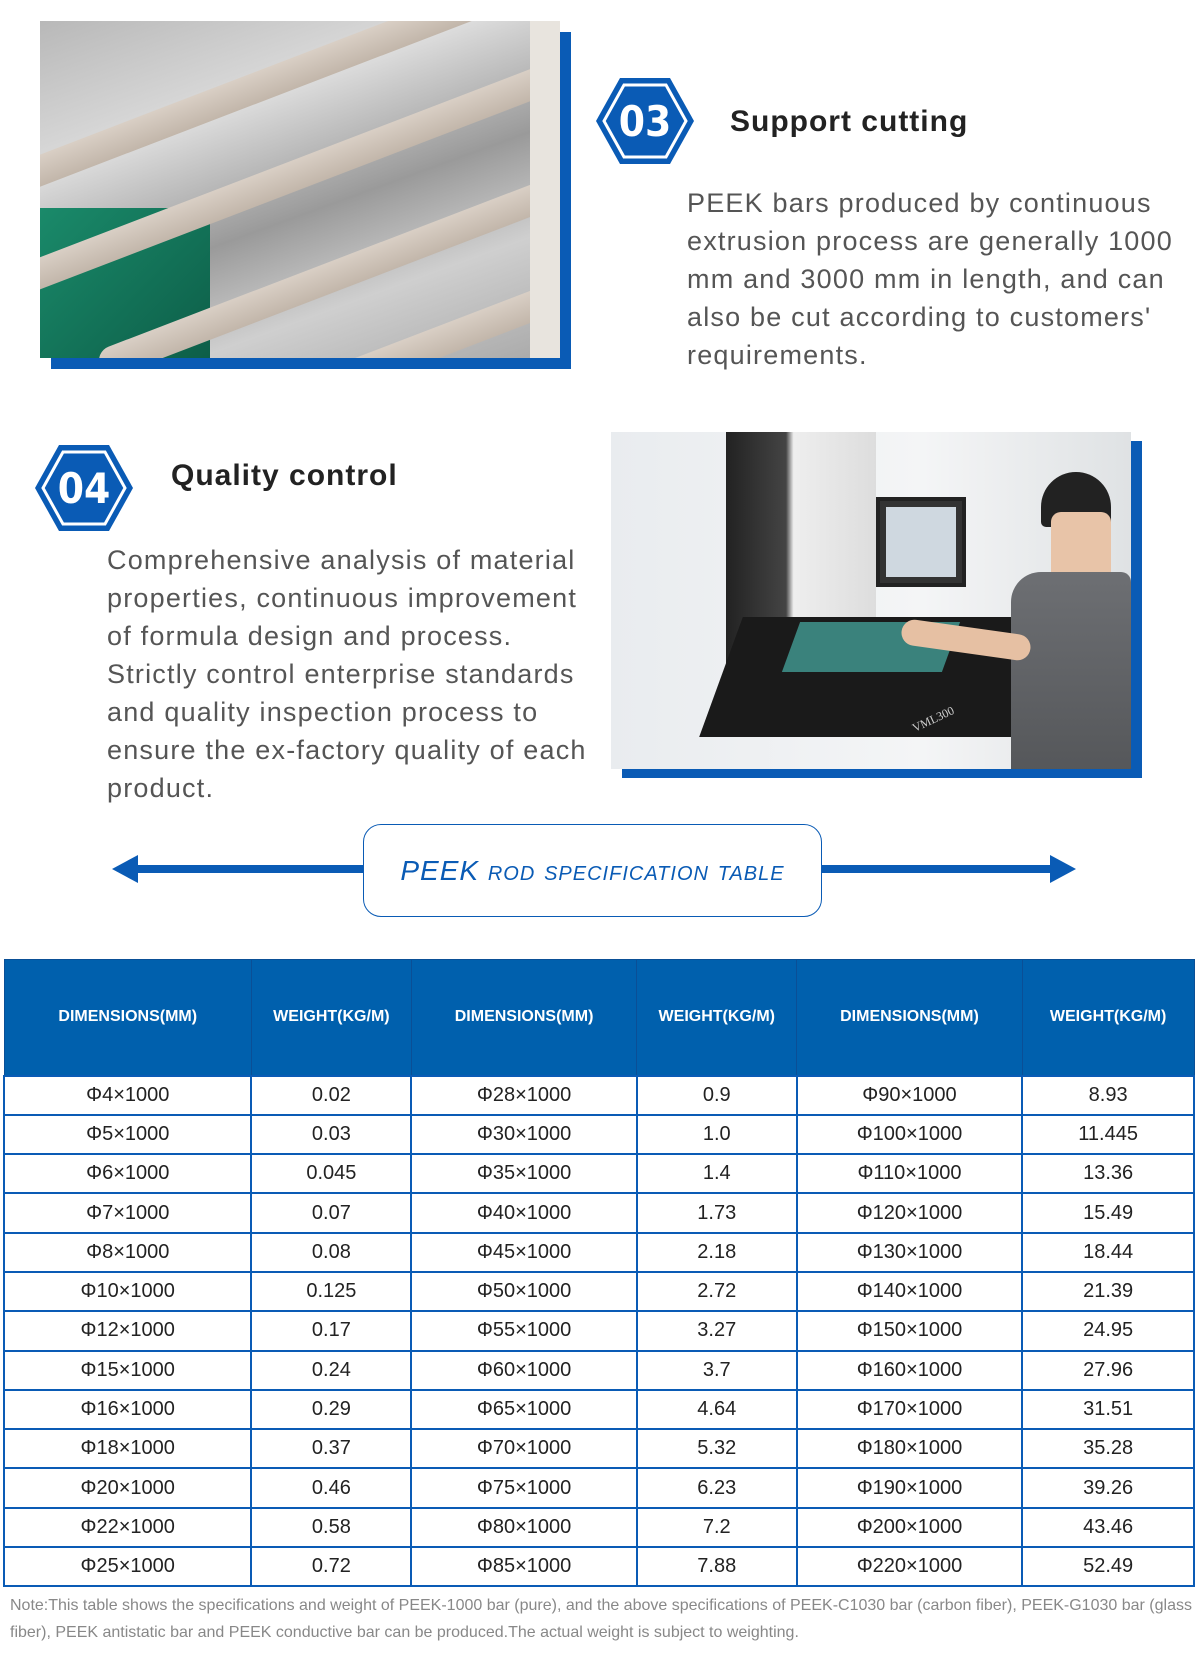 Image resolution: width=1200 pixels, height=1668 pixels. What do you see at coordinates (127, 1488) in the screenshot?
I see `dimension-cell: Φ20×1000` at bounding box center [127, 1488].